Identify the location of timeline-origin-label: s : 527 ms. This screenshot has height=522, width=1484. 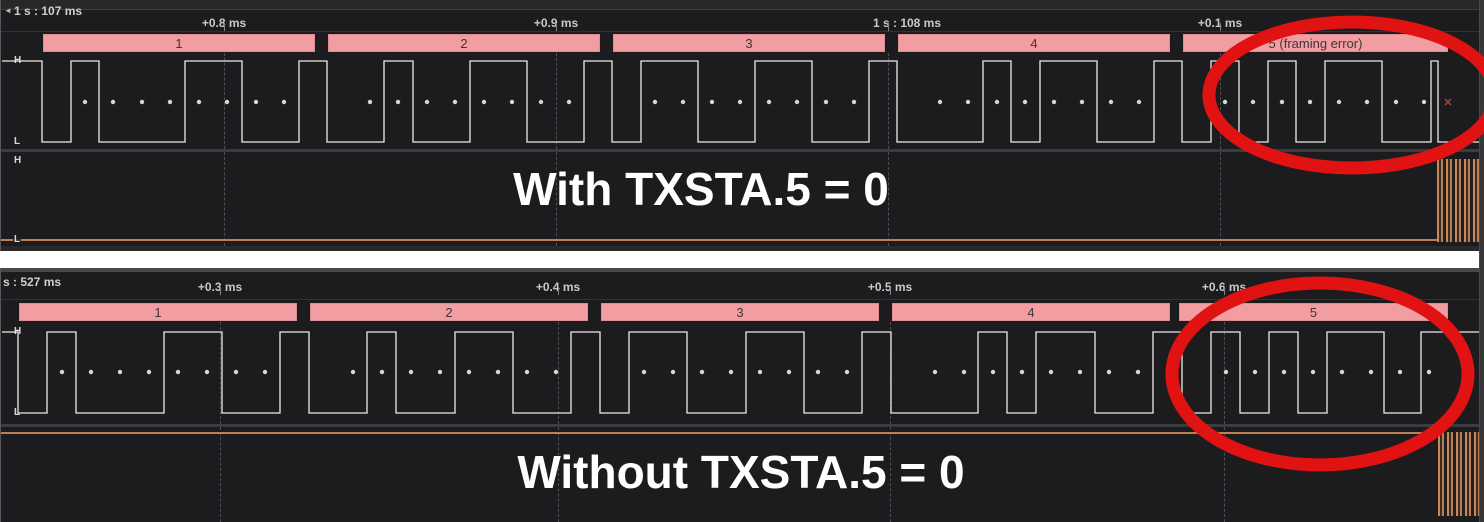
(32, 282).